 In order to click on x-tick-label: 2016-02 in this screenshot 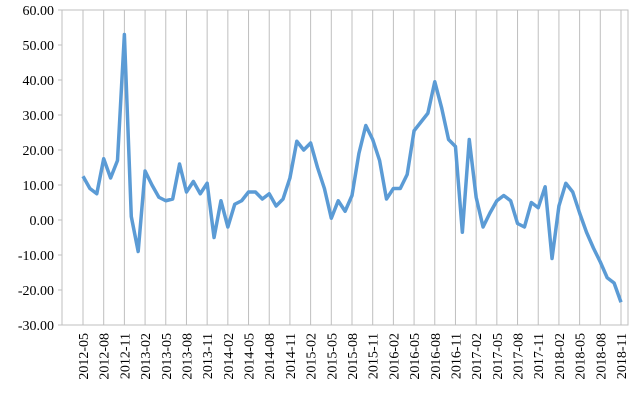, I will do `click(394, 356)`.